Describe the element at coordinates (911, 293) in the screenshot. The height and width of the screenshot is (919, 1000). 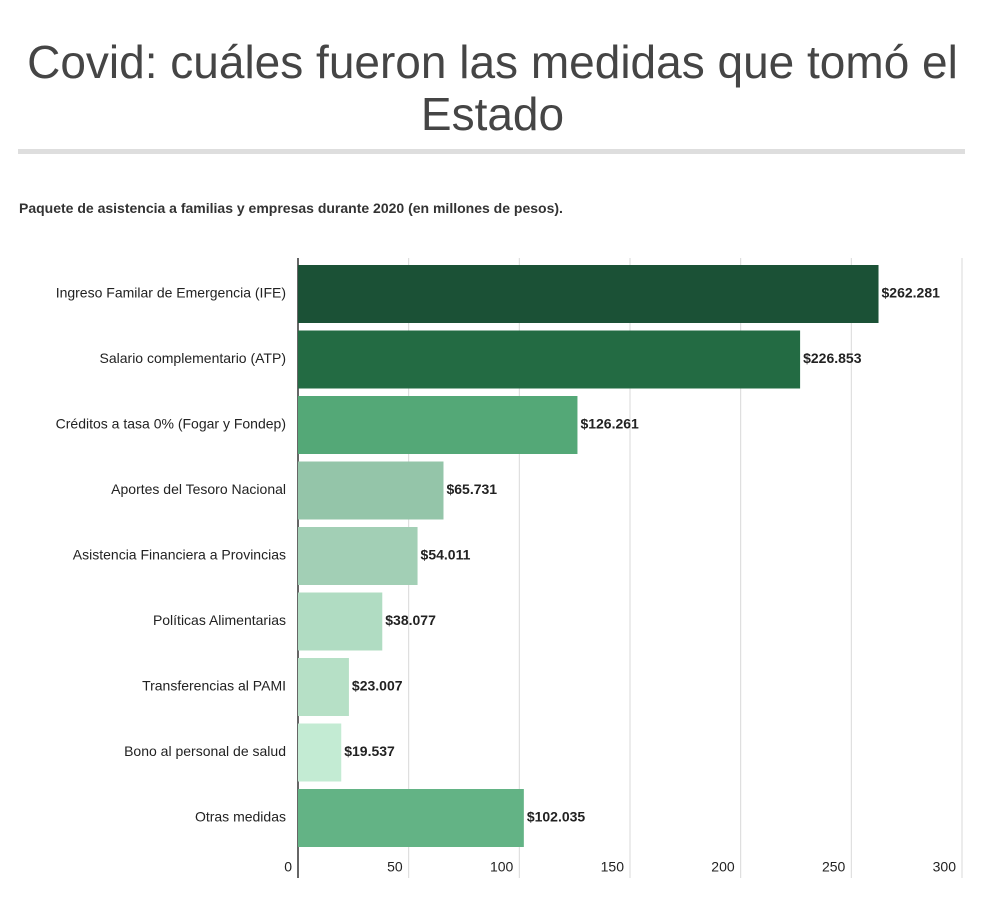
I see `value-label: $262.281` at that location.